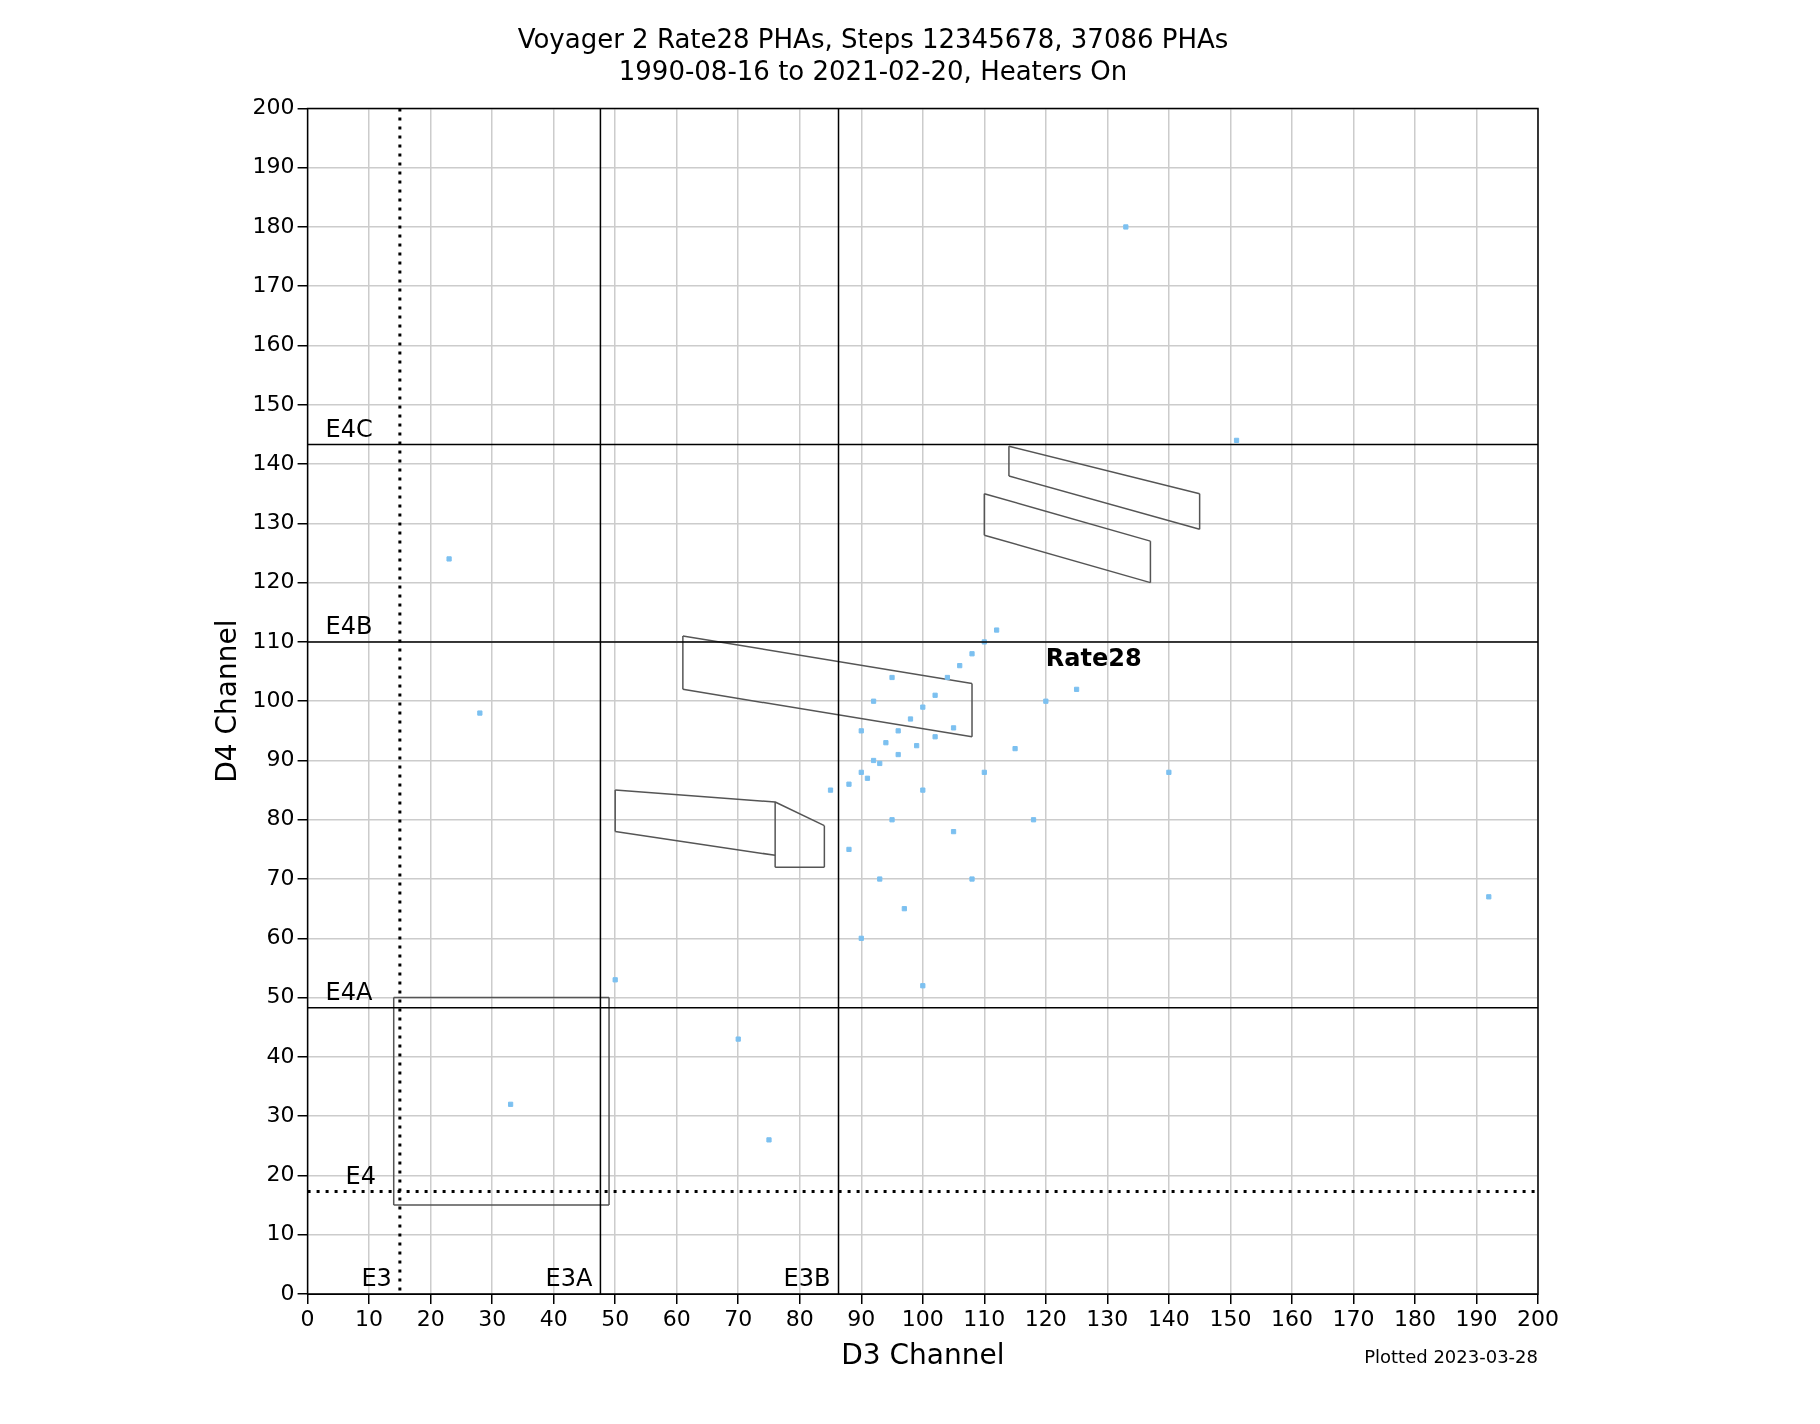 Image resolution: width=1820 pixels, height=1424 pixels. What do you see at coordinates (923, 1355) in the screenshot?
I see `x-axis-title: D3 Channel` at bounding box center [923, 1355].